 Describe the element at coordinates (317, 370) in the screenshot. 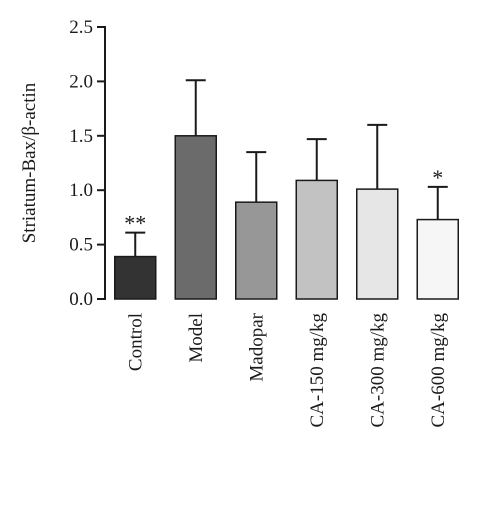

I see `x-category-label: CA-150 mg/kg` at that location.